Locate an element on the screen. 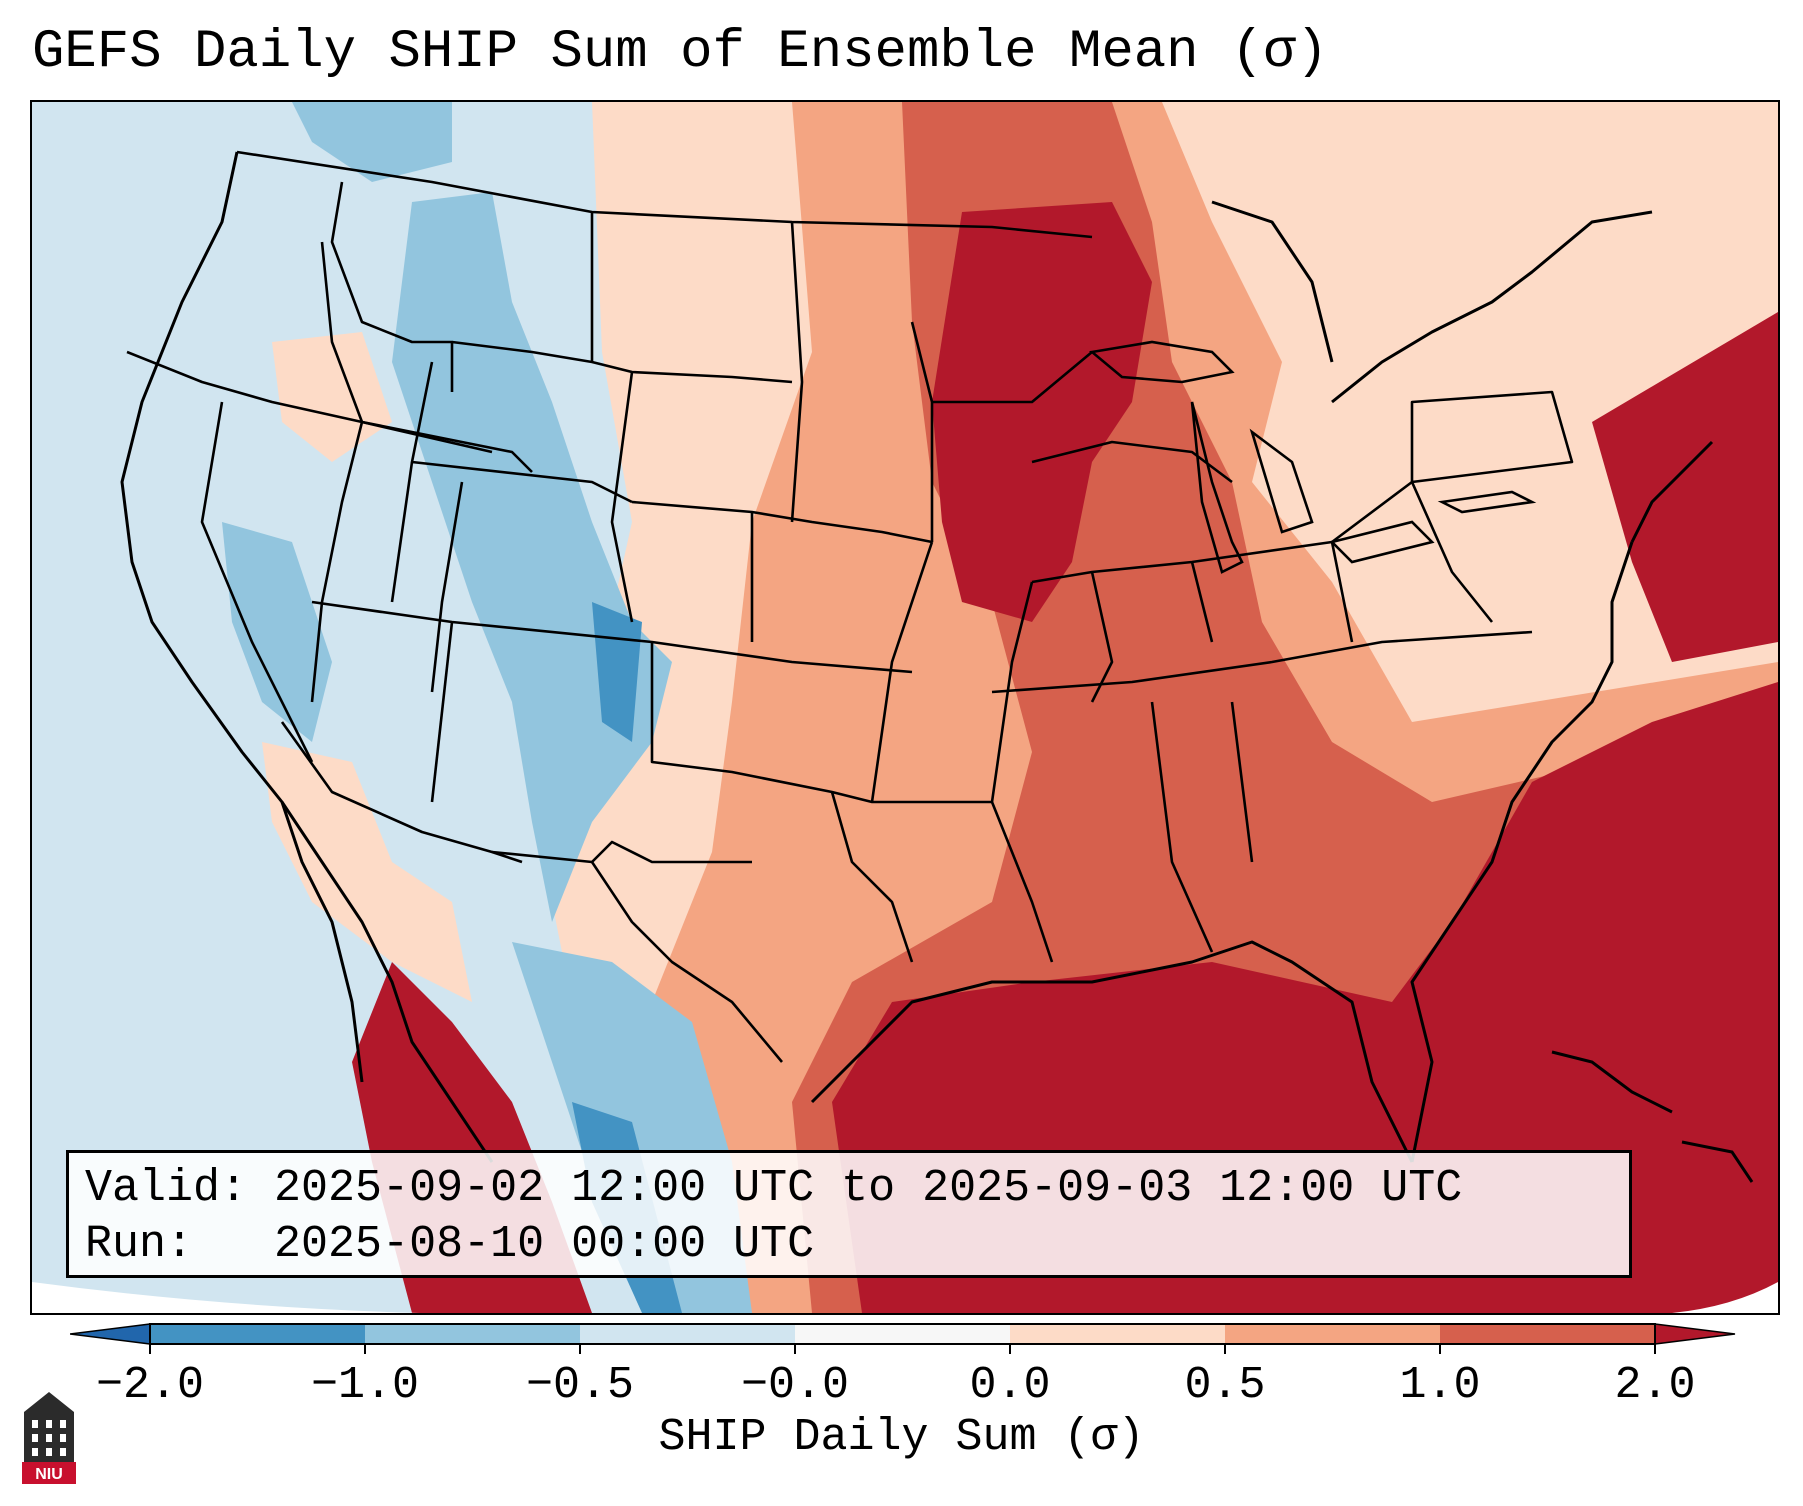  colorbar is located at coordinates (903, 1338).